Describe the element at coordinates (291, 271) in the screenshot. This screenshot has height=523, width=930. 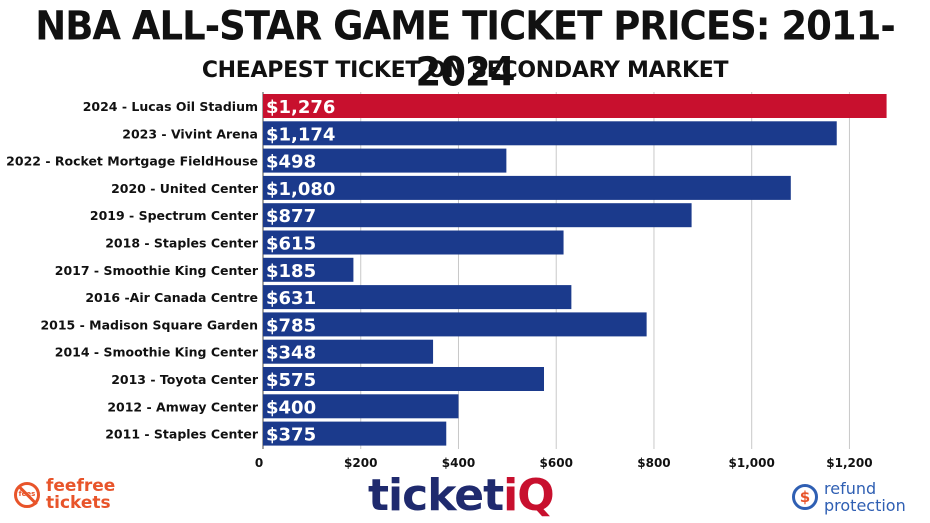
I see `value-label: $185` at that location.